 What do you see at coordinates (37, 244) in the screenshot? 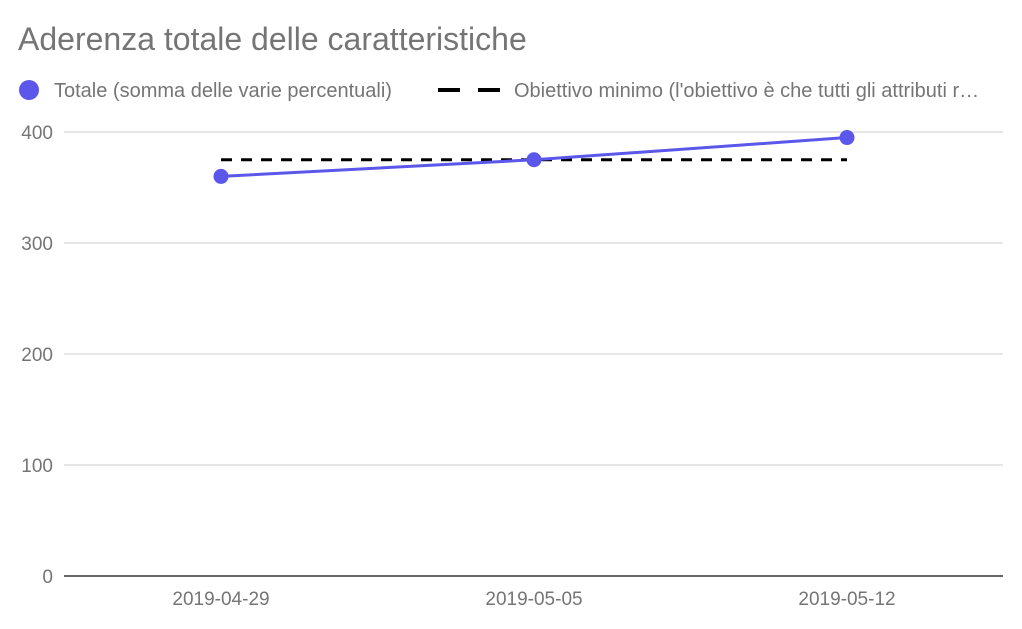
I see `y-tick-label: 300` at bounding box center [37, 244].